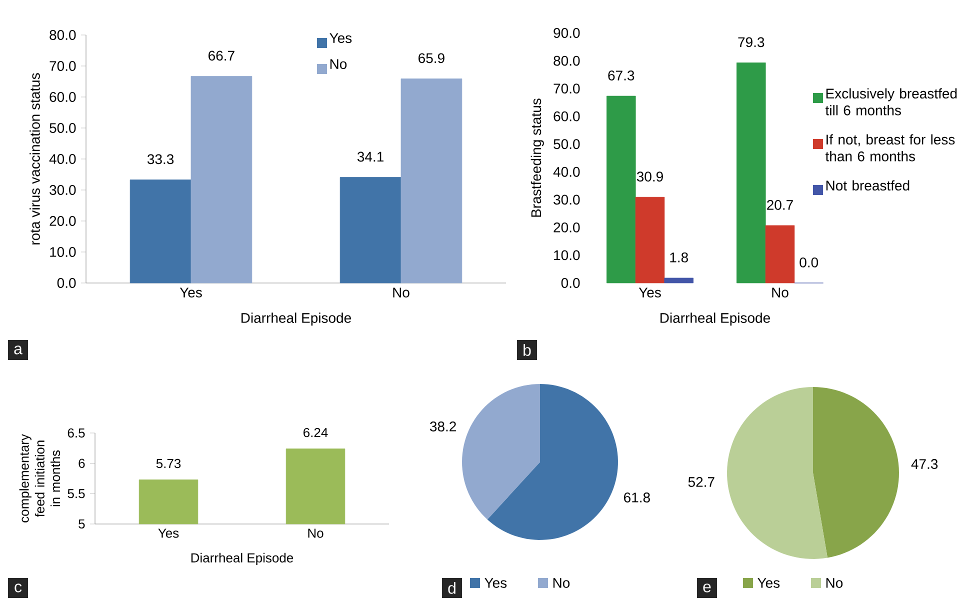 This screenshot has width=967, height=599. What do you see at coordinates (707, 588) in the screenshot?
I see `text: e` at bounding box center [707, 588].